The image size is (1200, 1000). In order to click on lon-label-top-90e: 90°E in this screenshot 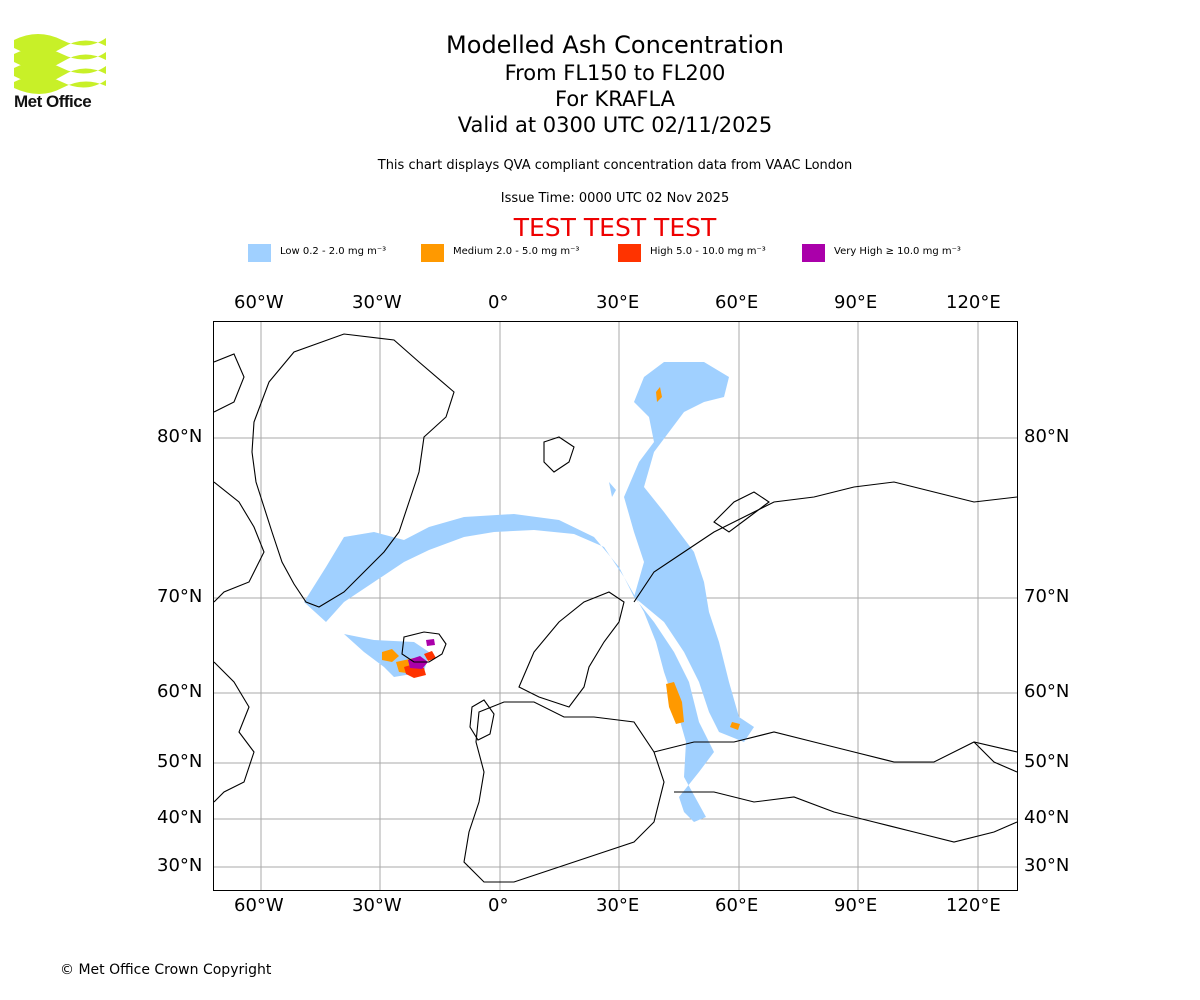, I will do `click(856, 302)`.